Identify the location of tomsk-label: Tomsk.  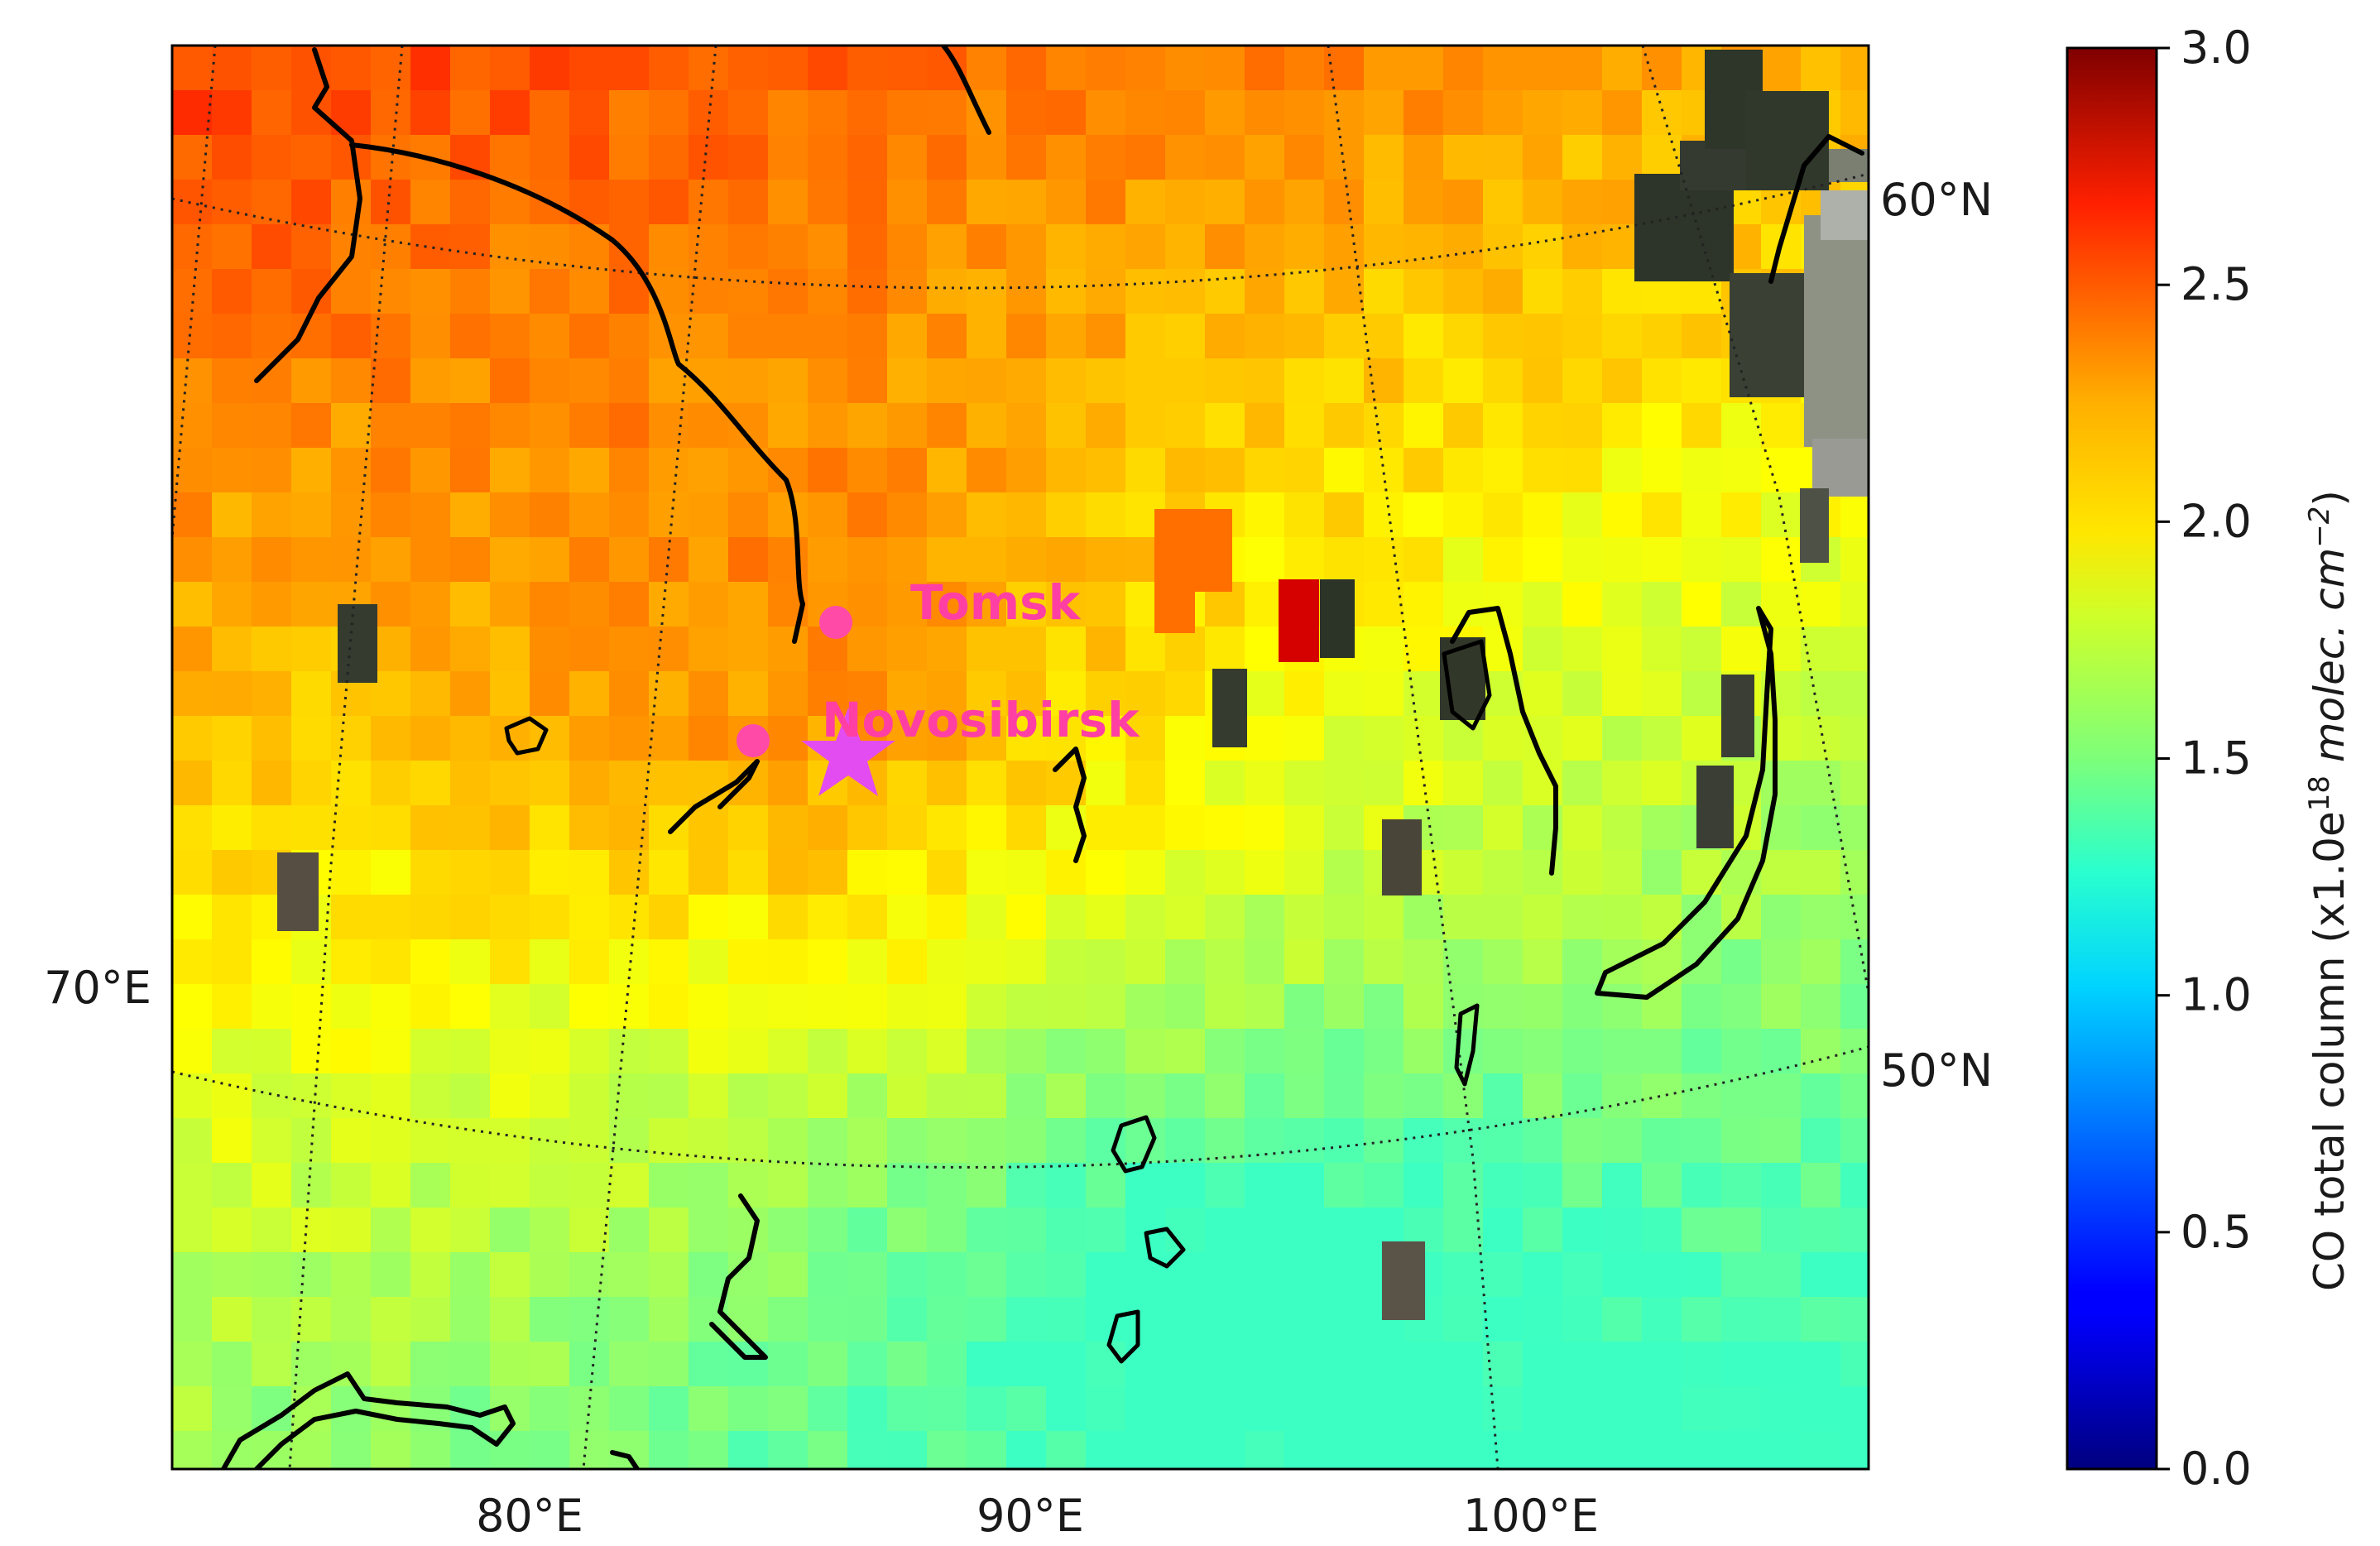
(996, 602).